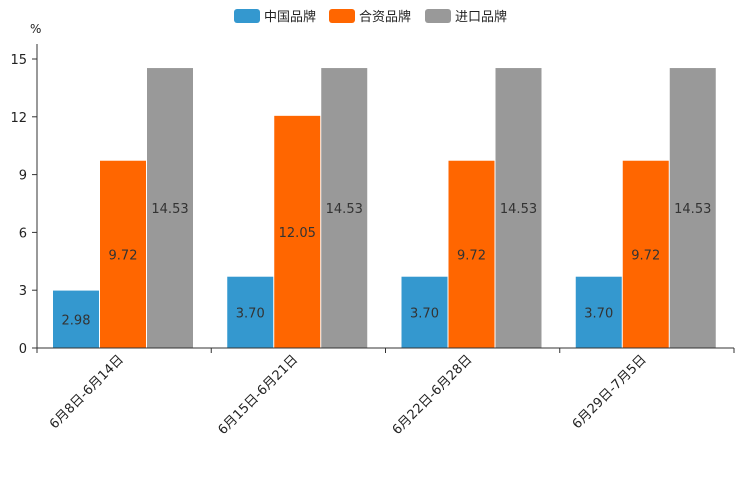 This screenshot has width=744, height=496. Describe the element at coordinates (385, 17) in the screenshot. I see `legend-label-1: 合资品牌` at that location.